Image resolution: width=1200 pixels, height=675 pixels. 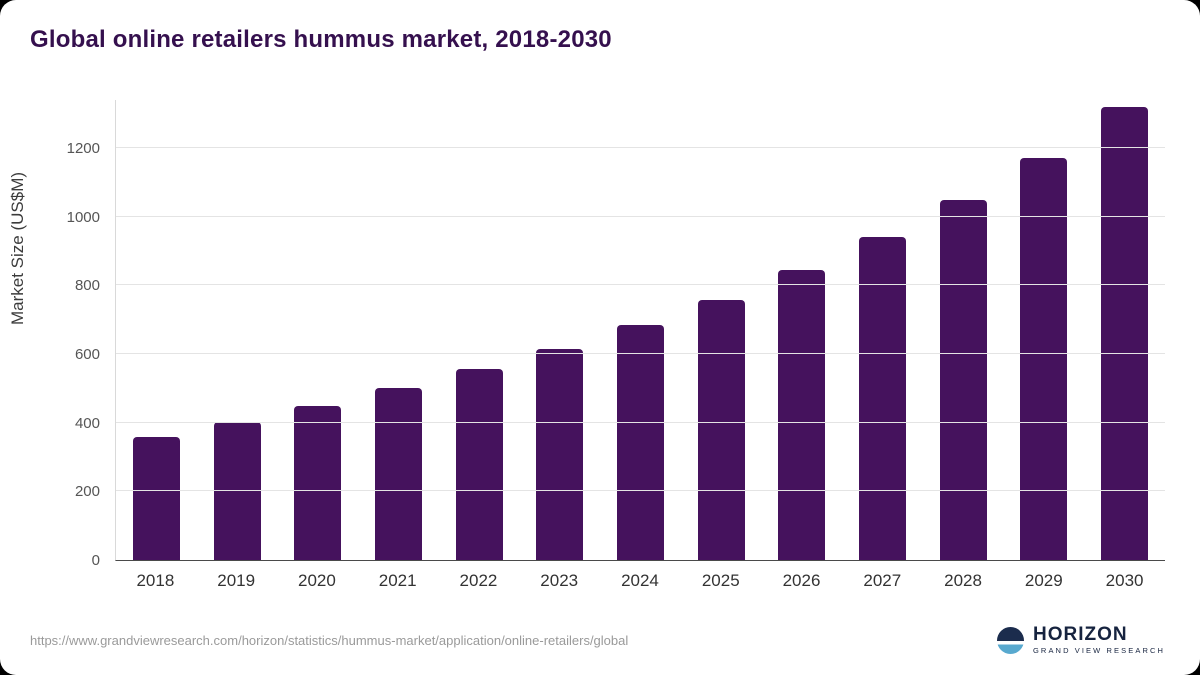 What do you see at coordinates (236, 580) in the screenshot?
I see `x-tick-label: 2019` at bounding box center [236, 580].